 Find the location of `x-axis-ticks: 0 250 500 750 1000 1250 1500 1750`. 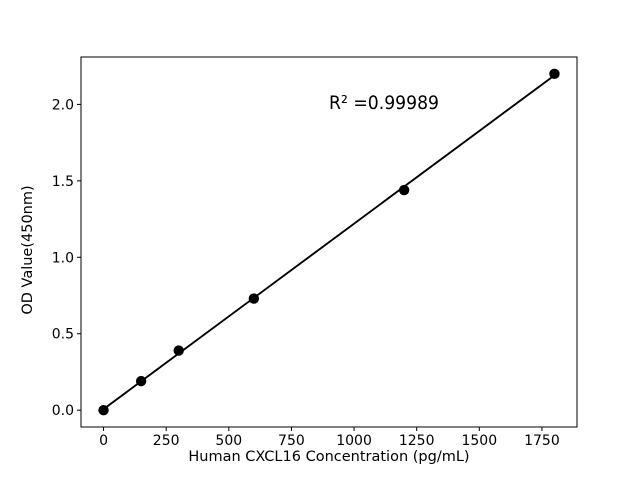

x-axis-ticks: 0 250 500 750 1000 1250 1500 1750 is located at coordinates (329, 438).